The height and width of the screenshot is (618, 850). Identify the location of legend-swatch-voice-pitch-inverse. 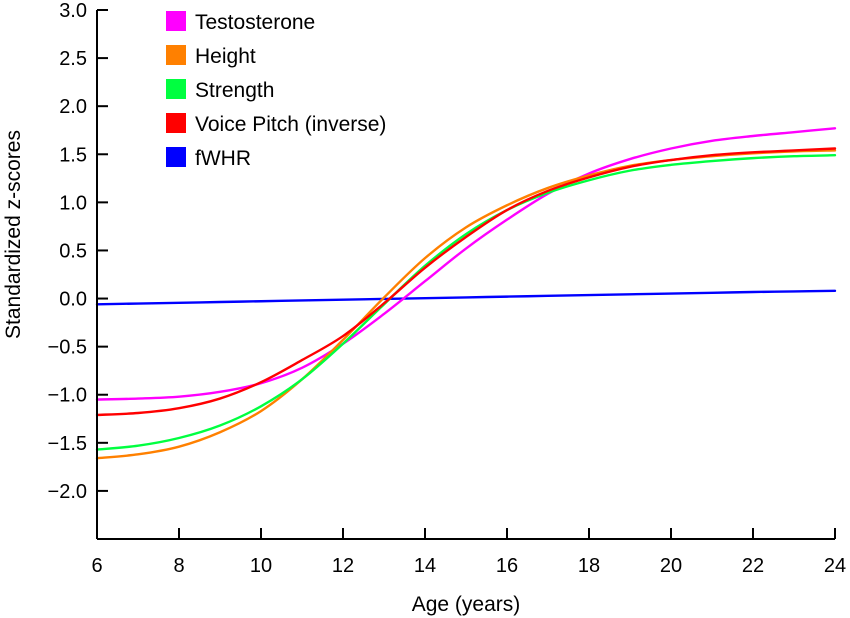
(176, 123).